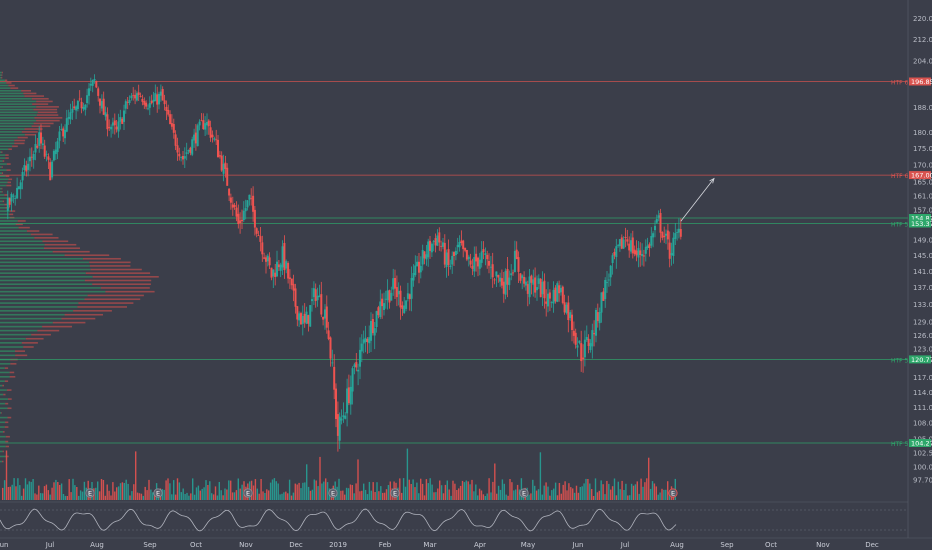  I want to click on date-tick-label: Jun, so click(578, 545).